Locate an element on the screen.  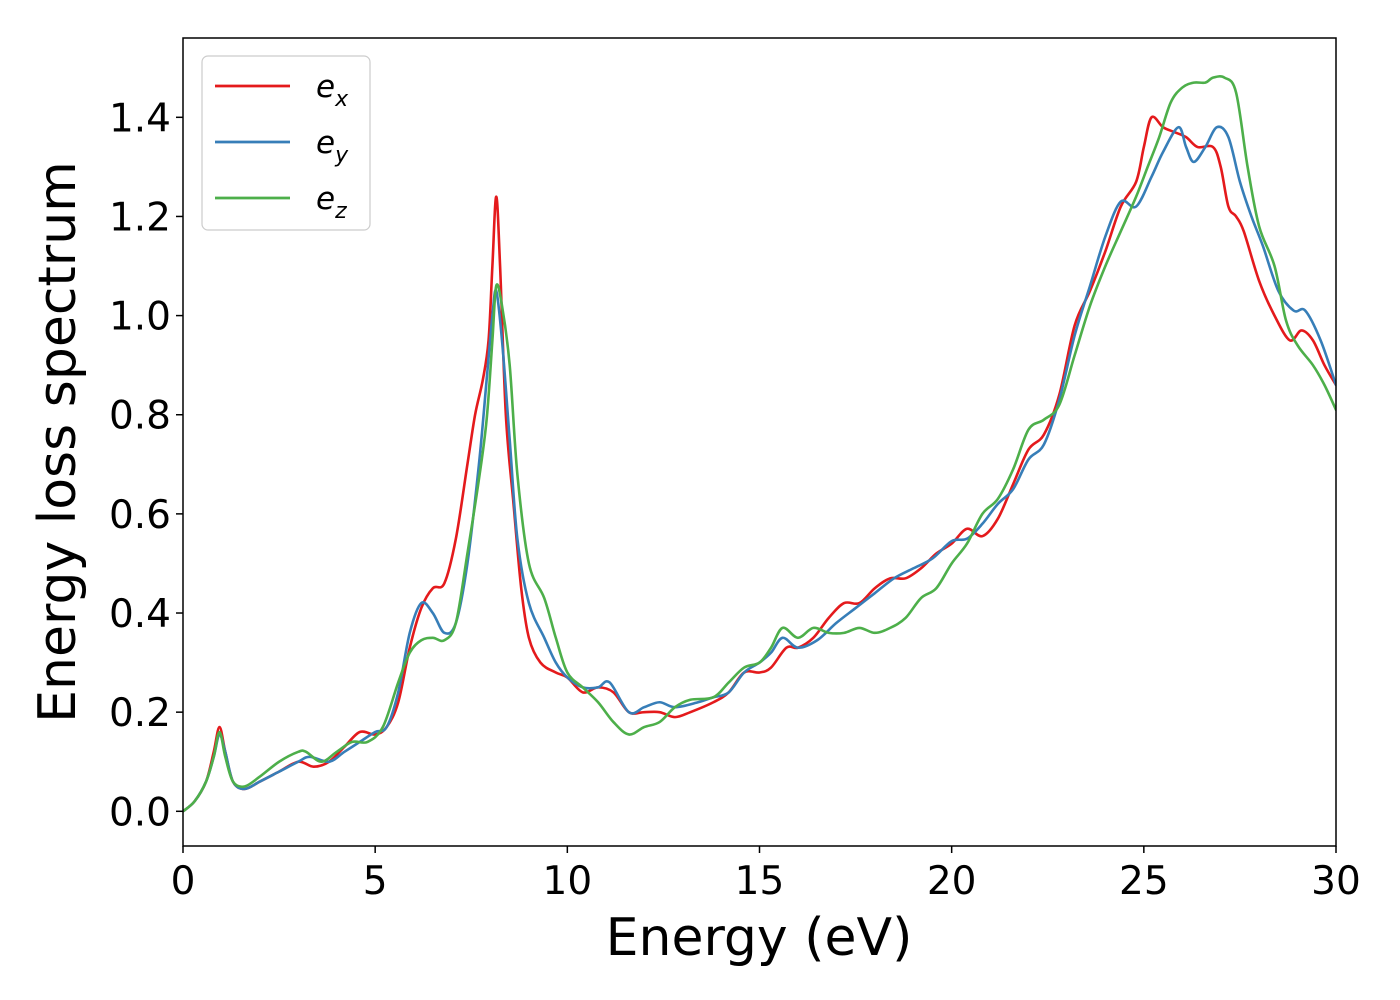
legend: ex ey ez is located at coordinates (286, 143).